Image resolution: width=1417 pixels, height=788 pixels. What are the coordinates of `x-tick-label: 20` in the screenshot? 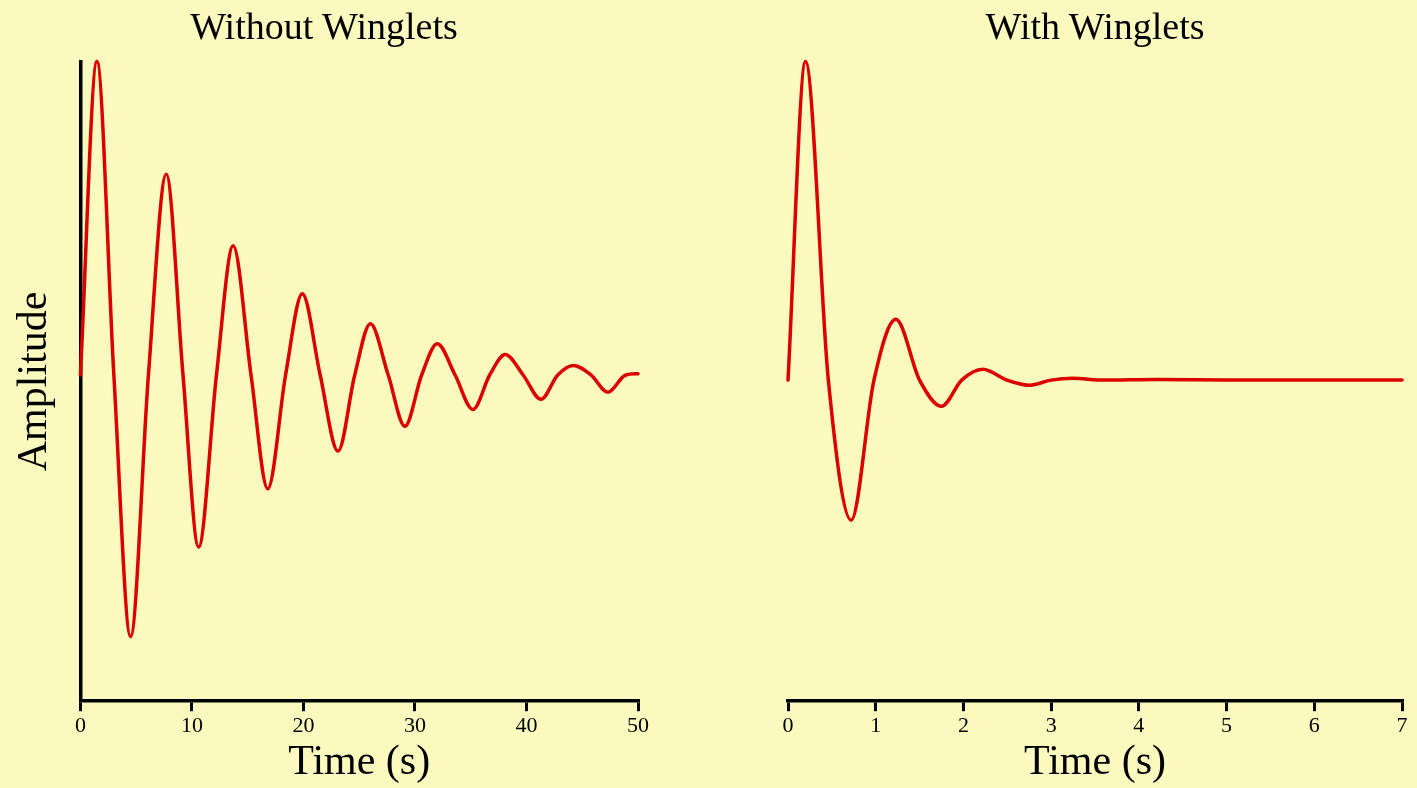 It's located at (303, 725).